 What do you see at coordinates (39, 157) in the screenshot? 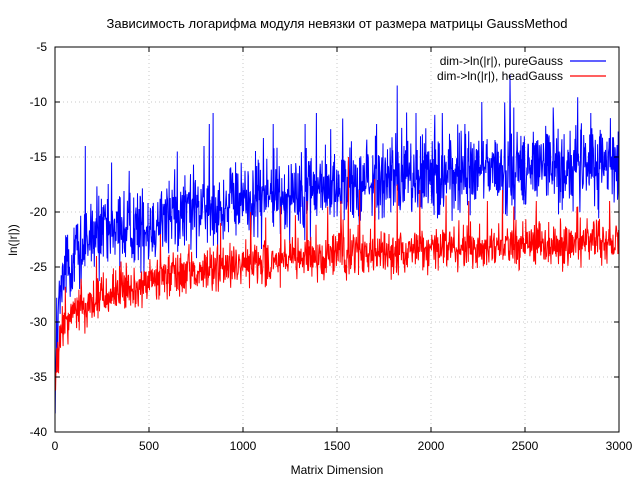
I see `y-tick-label: -15` at bounding box center [39, 157].